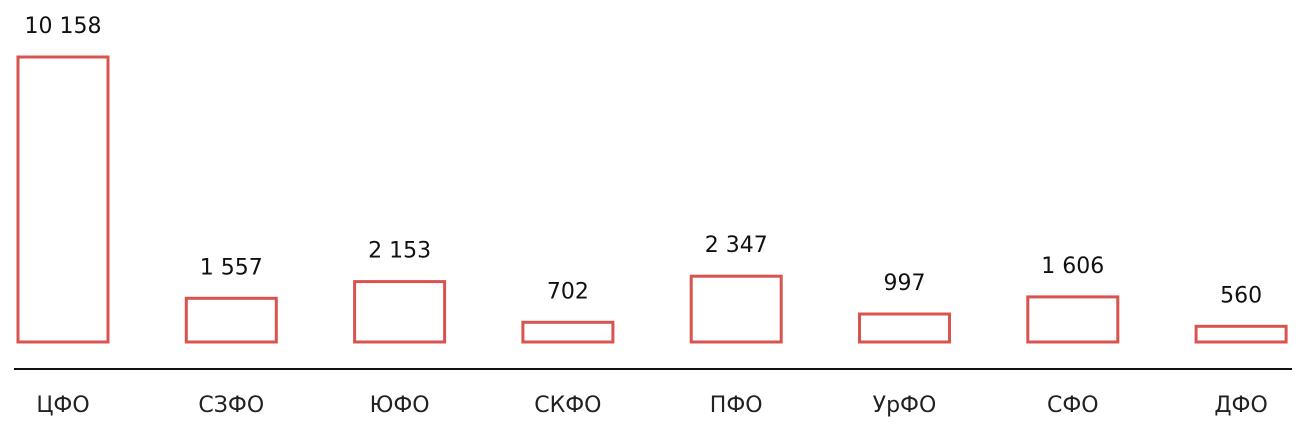 Image resolution: width=1300 pixels, height=430 pixels. What do you see at coordinates (1240, 405) in the screenshot?
I see `category-label: ДФО` at bounding box center [1240, 405].